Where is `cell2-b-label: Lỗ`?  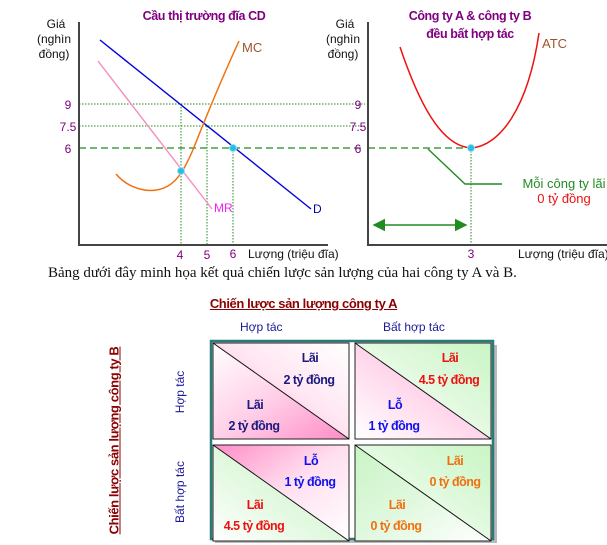
cell2-b-label: Lỗ is located at coordinates (395, 404).